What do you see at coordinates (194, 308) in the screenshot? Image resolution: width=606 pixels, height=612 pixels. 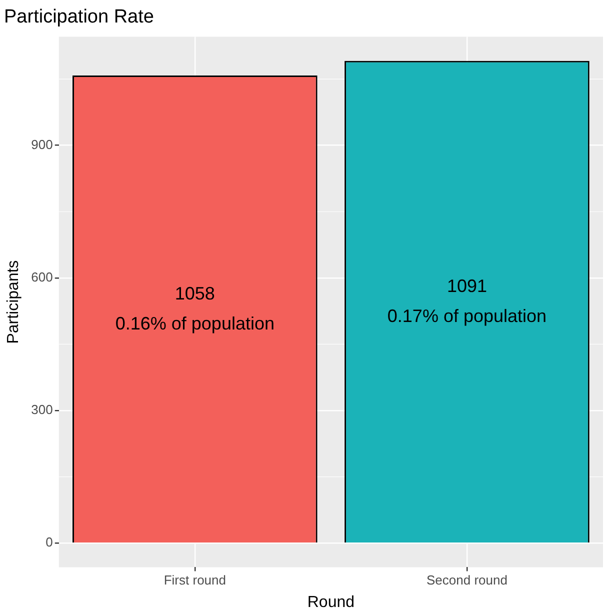 I see `data-label: 1058 0.16% of population` at bounding box center [194, 308].